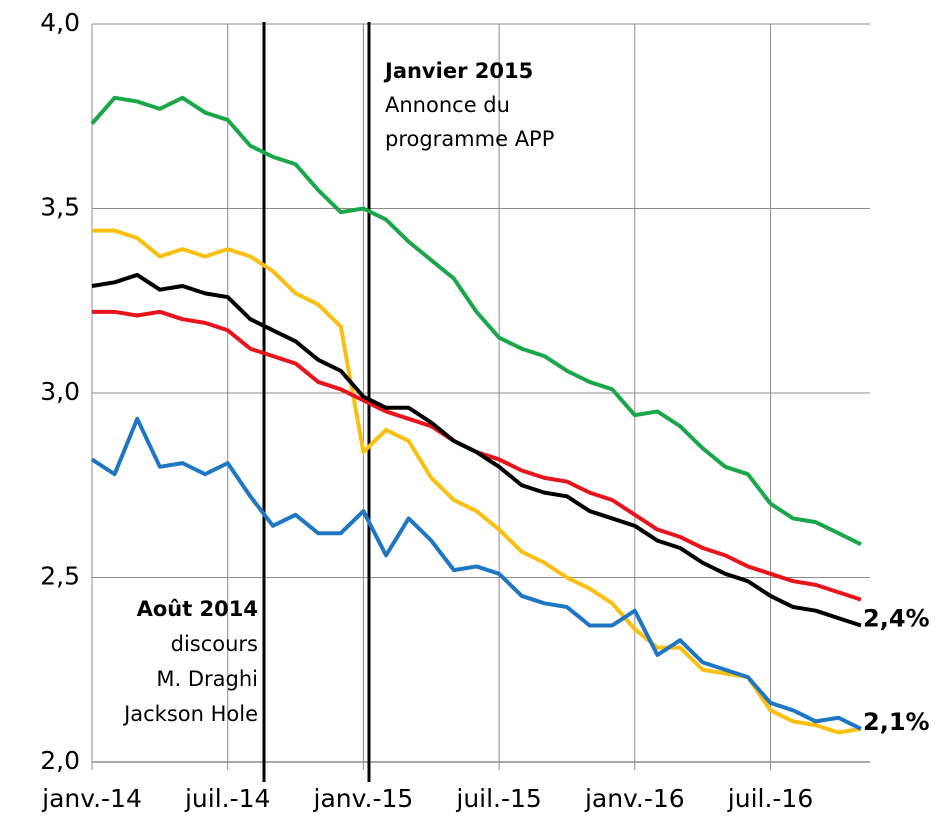  I want to click on annotation-text: programme APP, so click(469, 139).